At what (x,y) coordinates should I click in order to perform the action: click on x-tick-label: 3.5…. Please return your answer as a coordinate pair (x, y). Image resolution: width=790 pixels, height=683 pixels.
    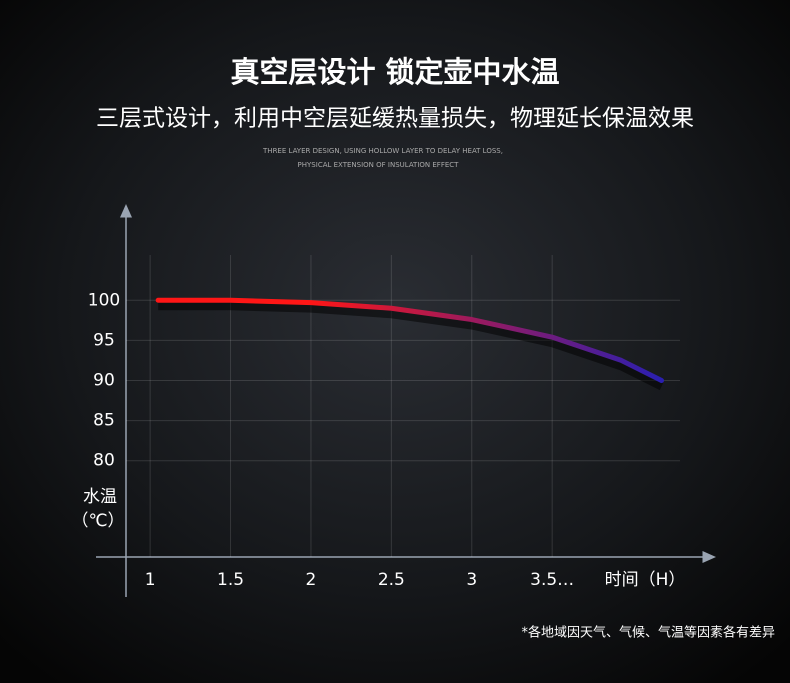
    Looking at the image, I should click on (552, 580).